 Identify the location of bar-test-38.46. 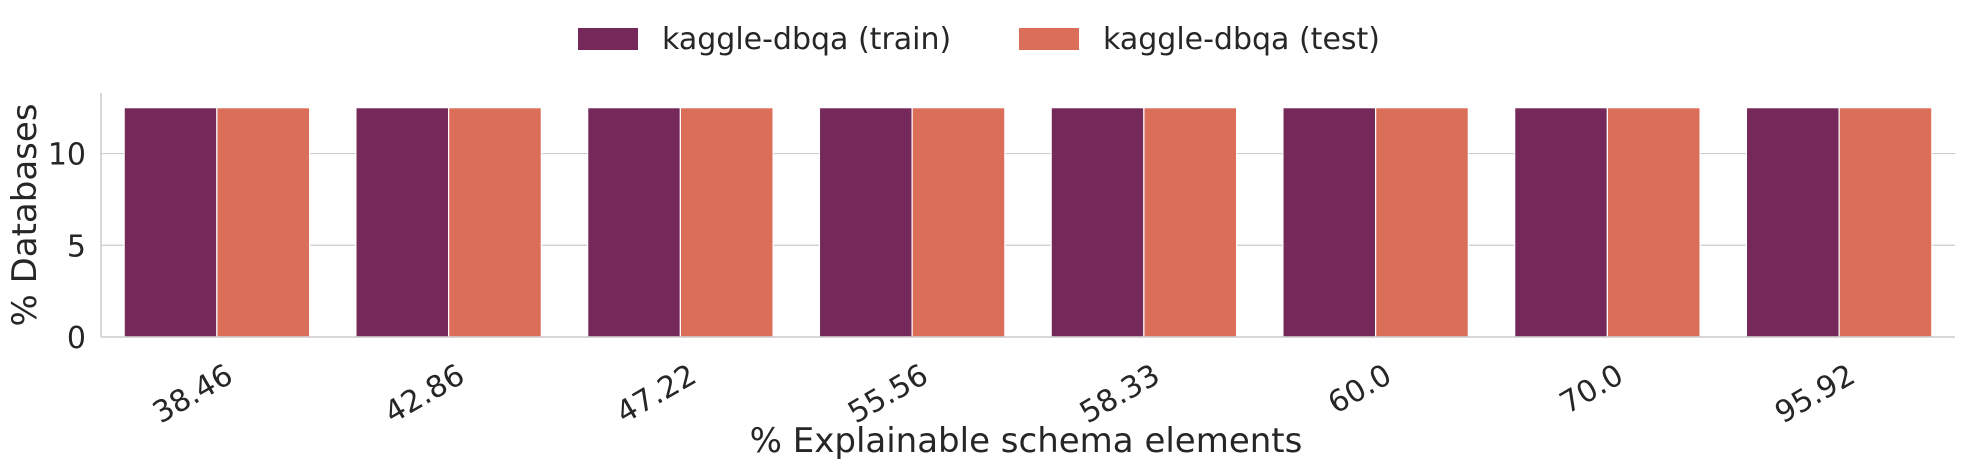
(263, 222).